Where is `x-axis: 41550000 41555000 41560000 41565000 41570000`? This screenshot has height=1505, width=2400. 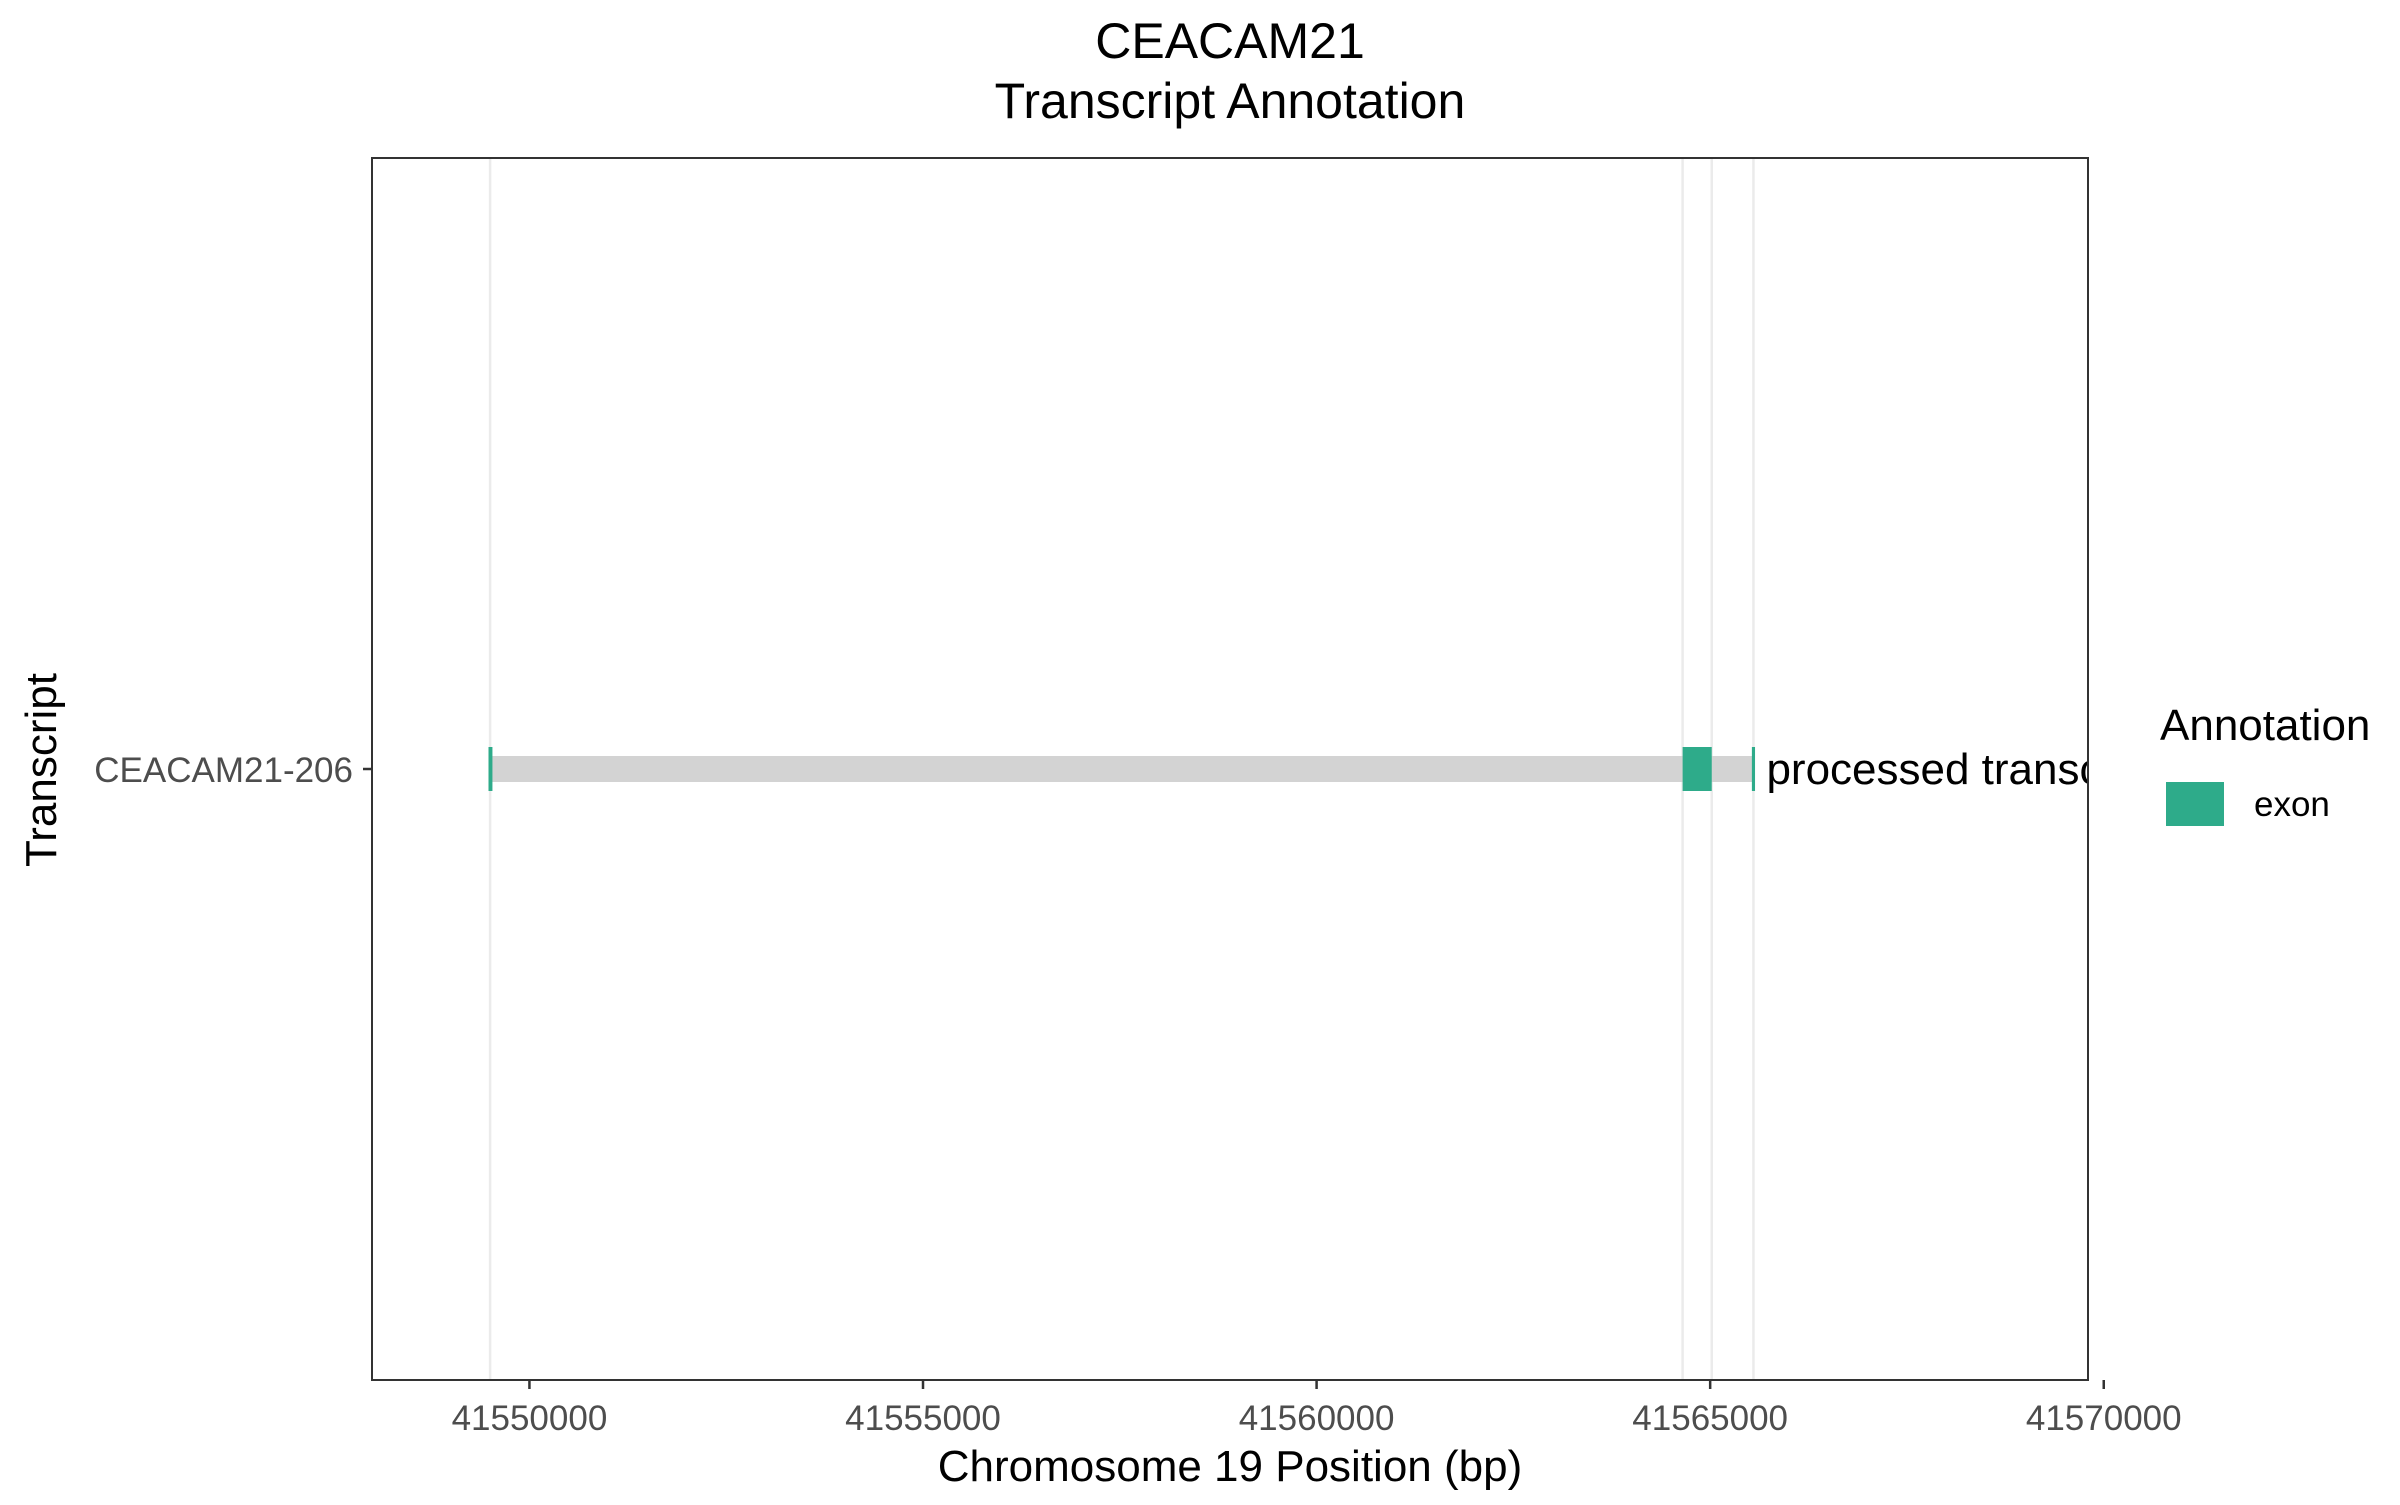 x-axis: 41550000 41555000 41560000 41565000 41570000 is located at coordinates (1317, 1409).